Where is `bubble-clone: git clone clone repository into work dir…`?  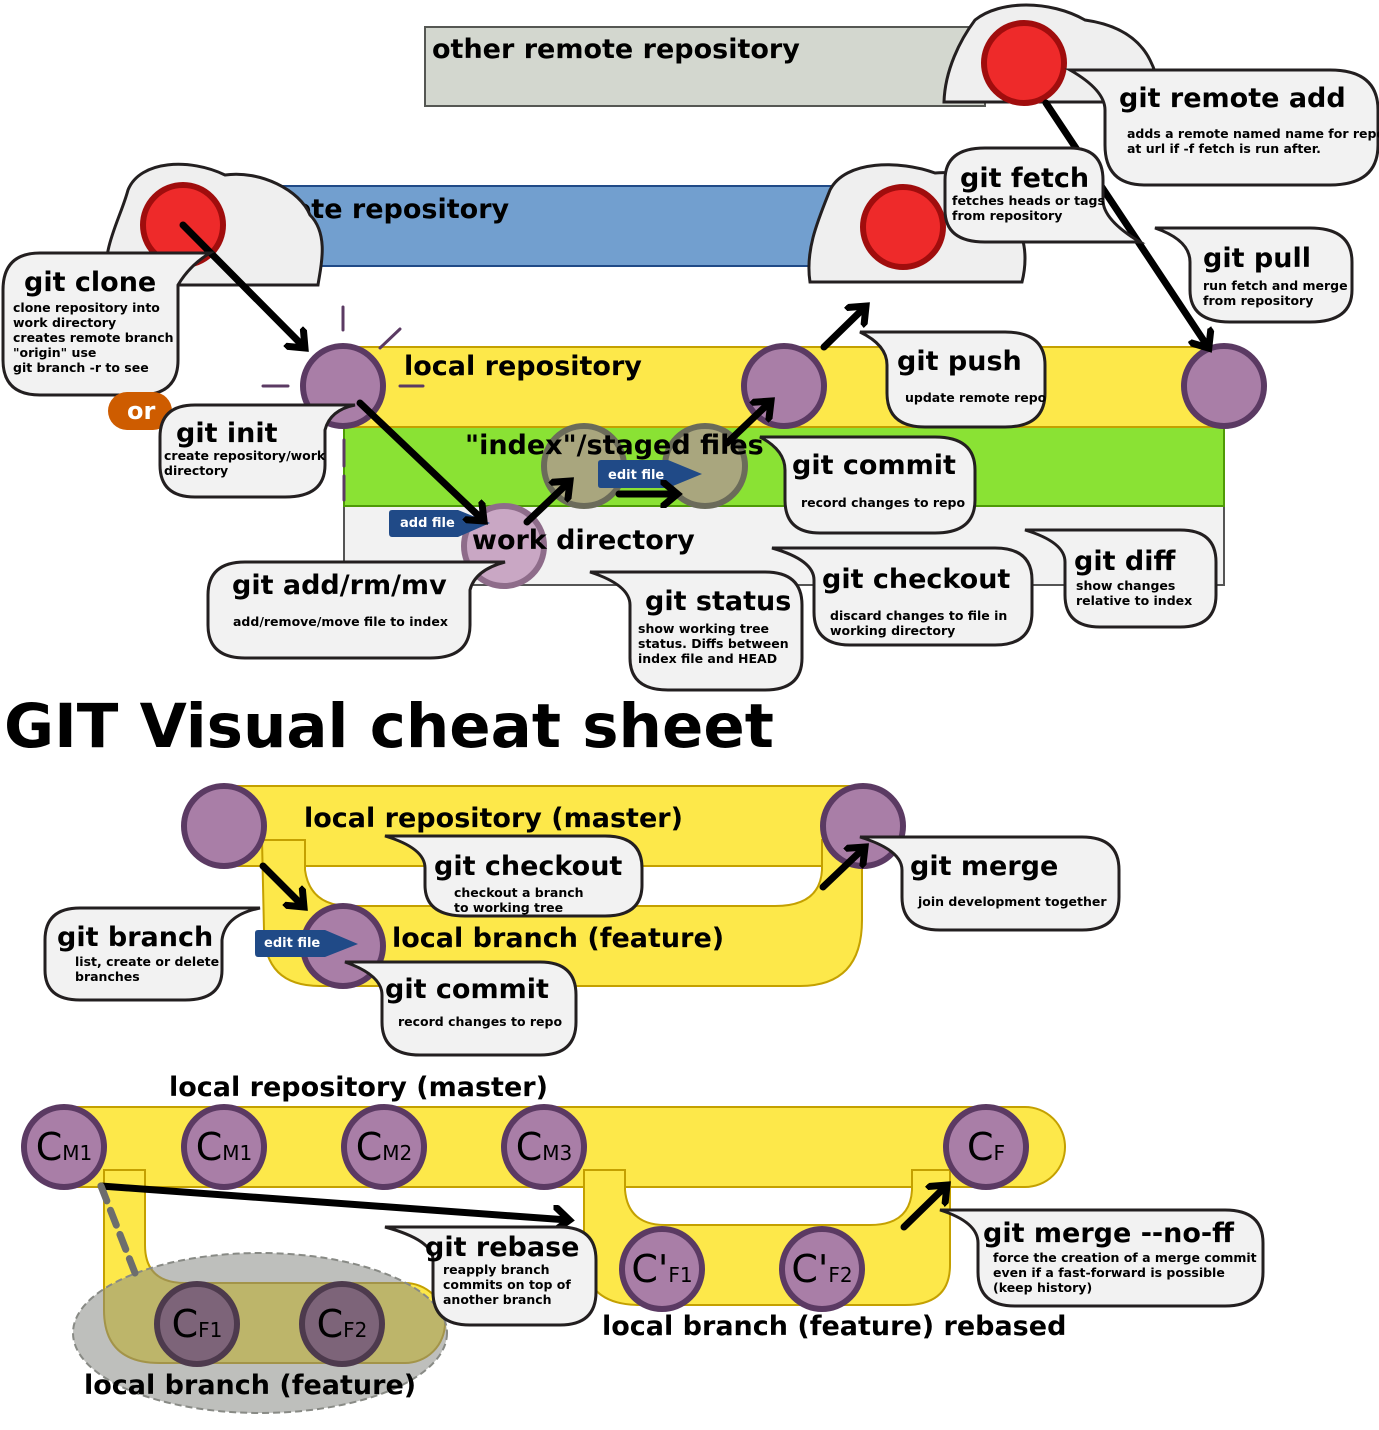 bubble-clone: git clone clone repository into work dir… is located at coordinates (108, 324).